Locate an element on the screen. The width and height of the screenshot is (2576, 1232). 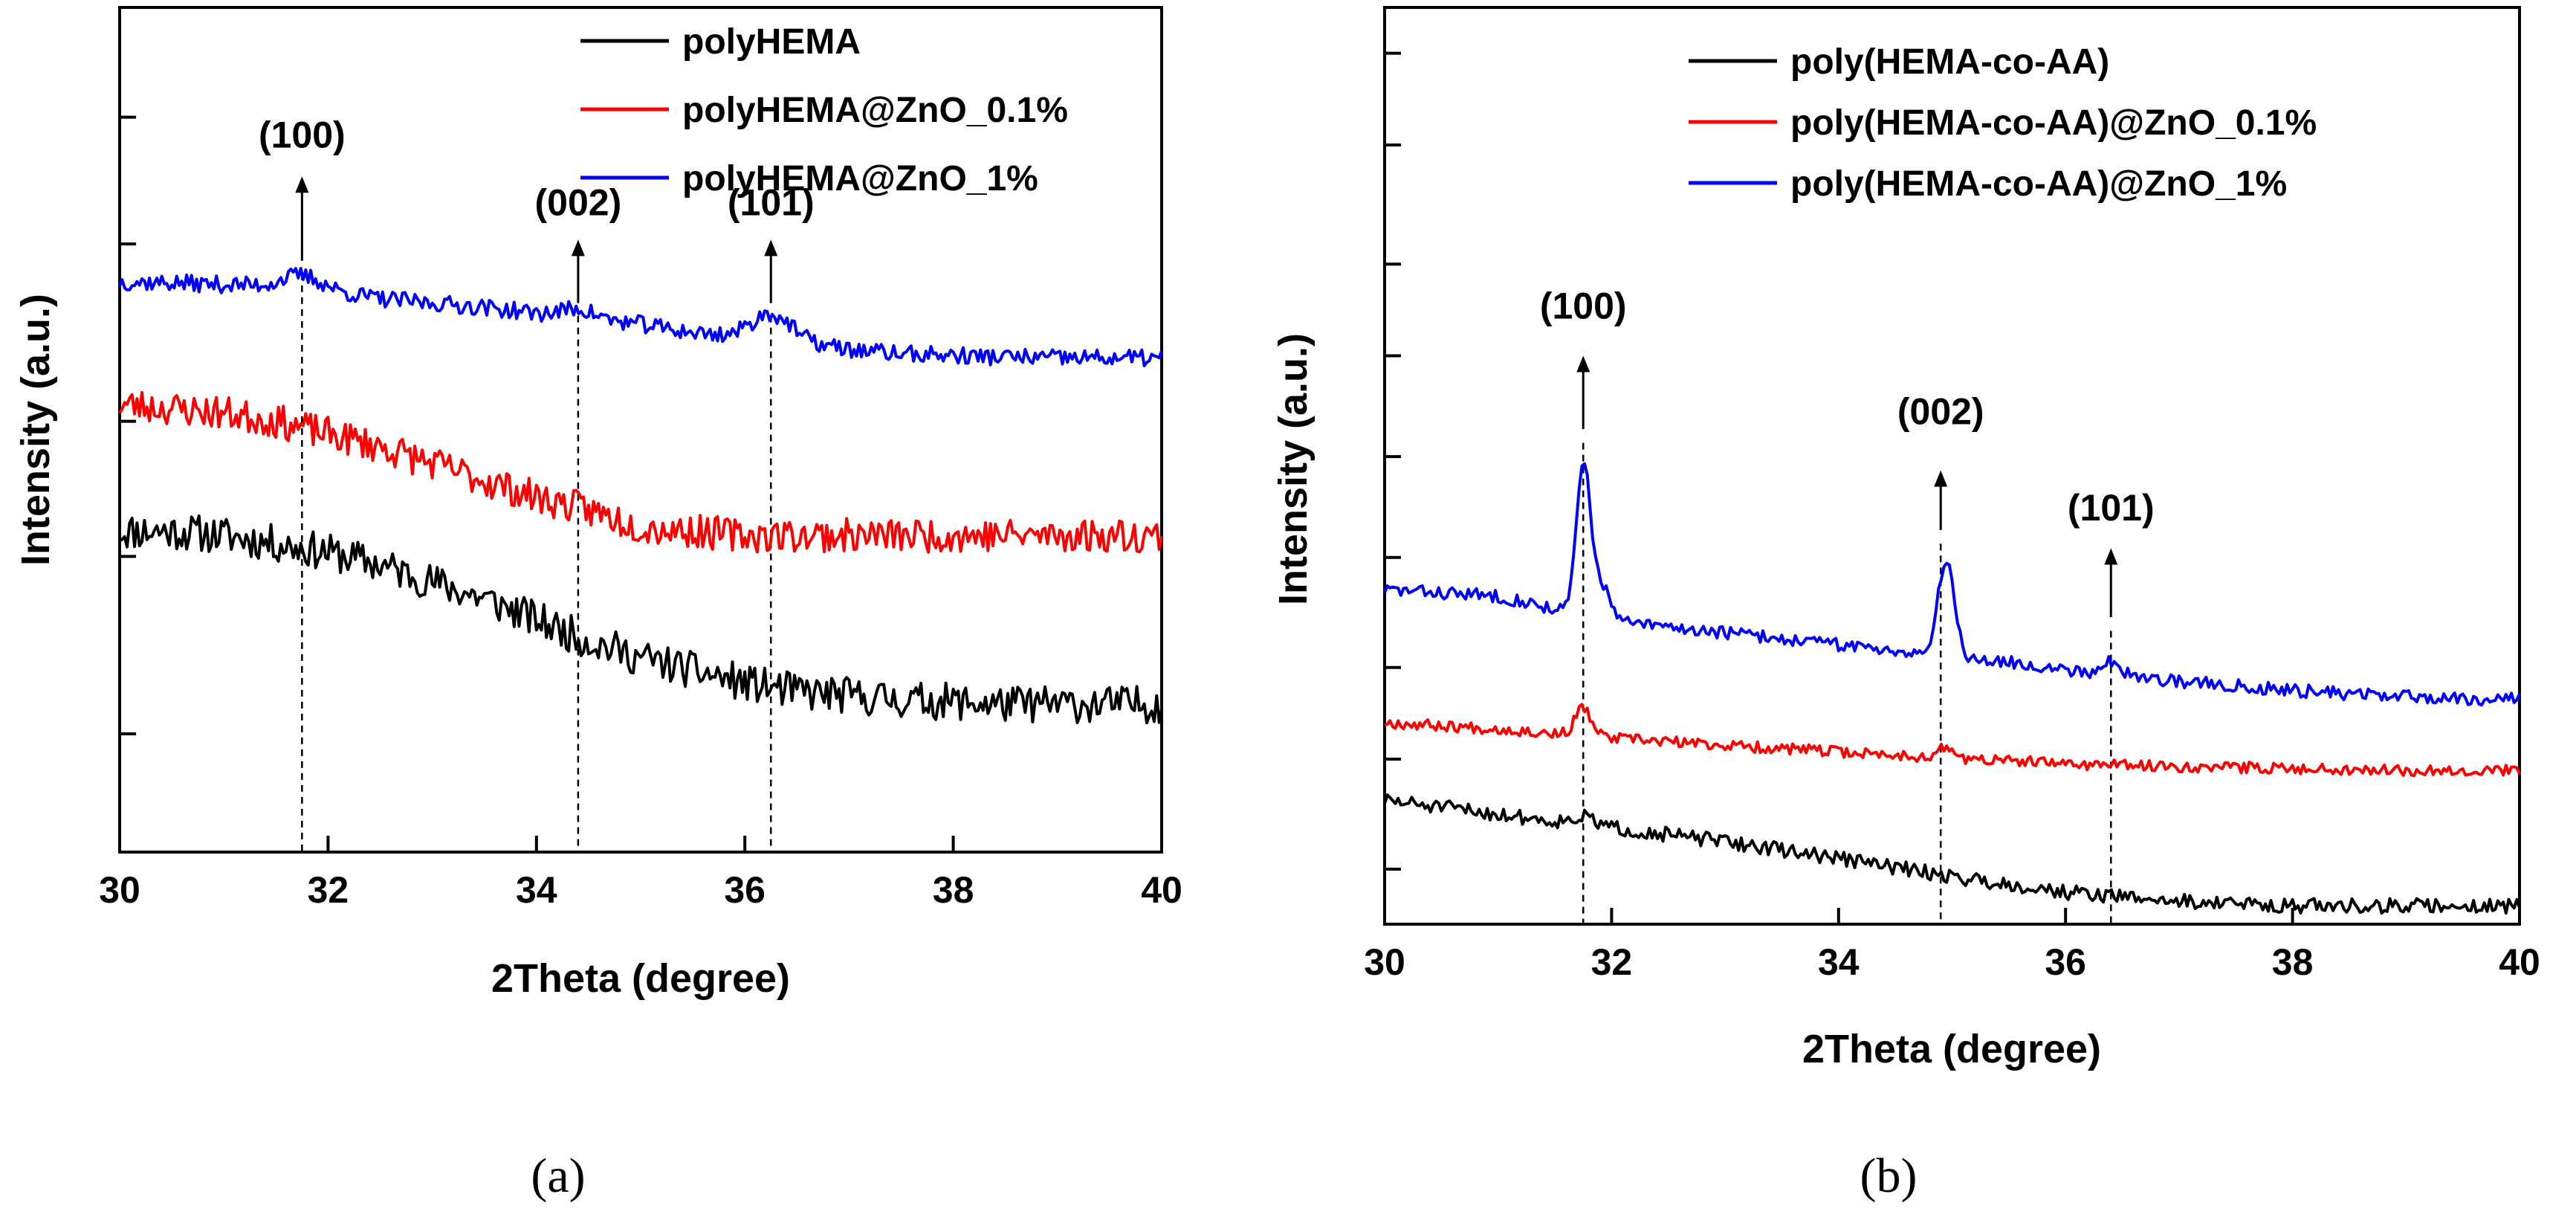
legend-label: polyHEMA@ZnO_1% is located at coordinates (860, 179).